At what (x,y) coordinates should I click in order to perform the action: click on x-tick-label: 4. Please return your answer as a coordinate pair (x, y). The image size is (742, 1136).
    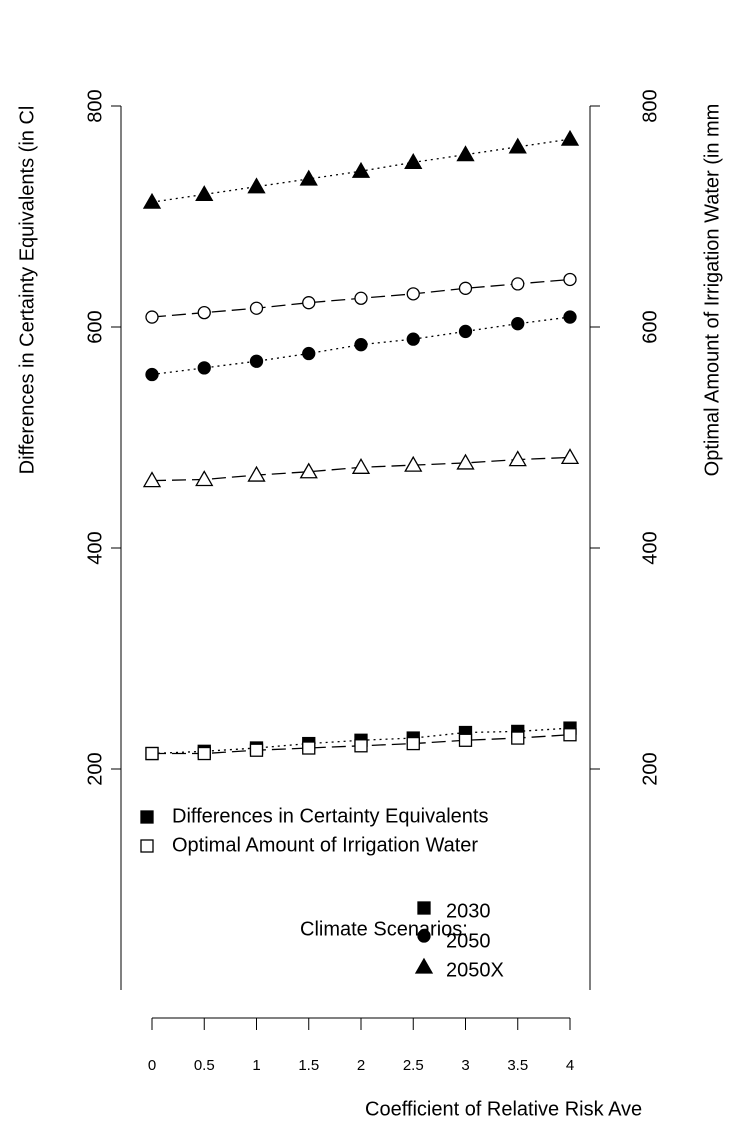
    Looking at the image, I should click on (570, 1065).